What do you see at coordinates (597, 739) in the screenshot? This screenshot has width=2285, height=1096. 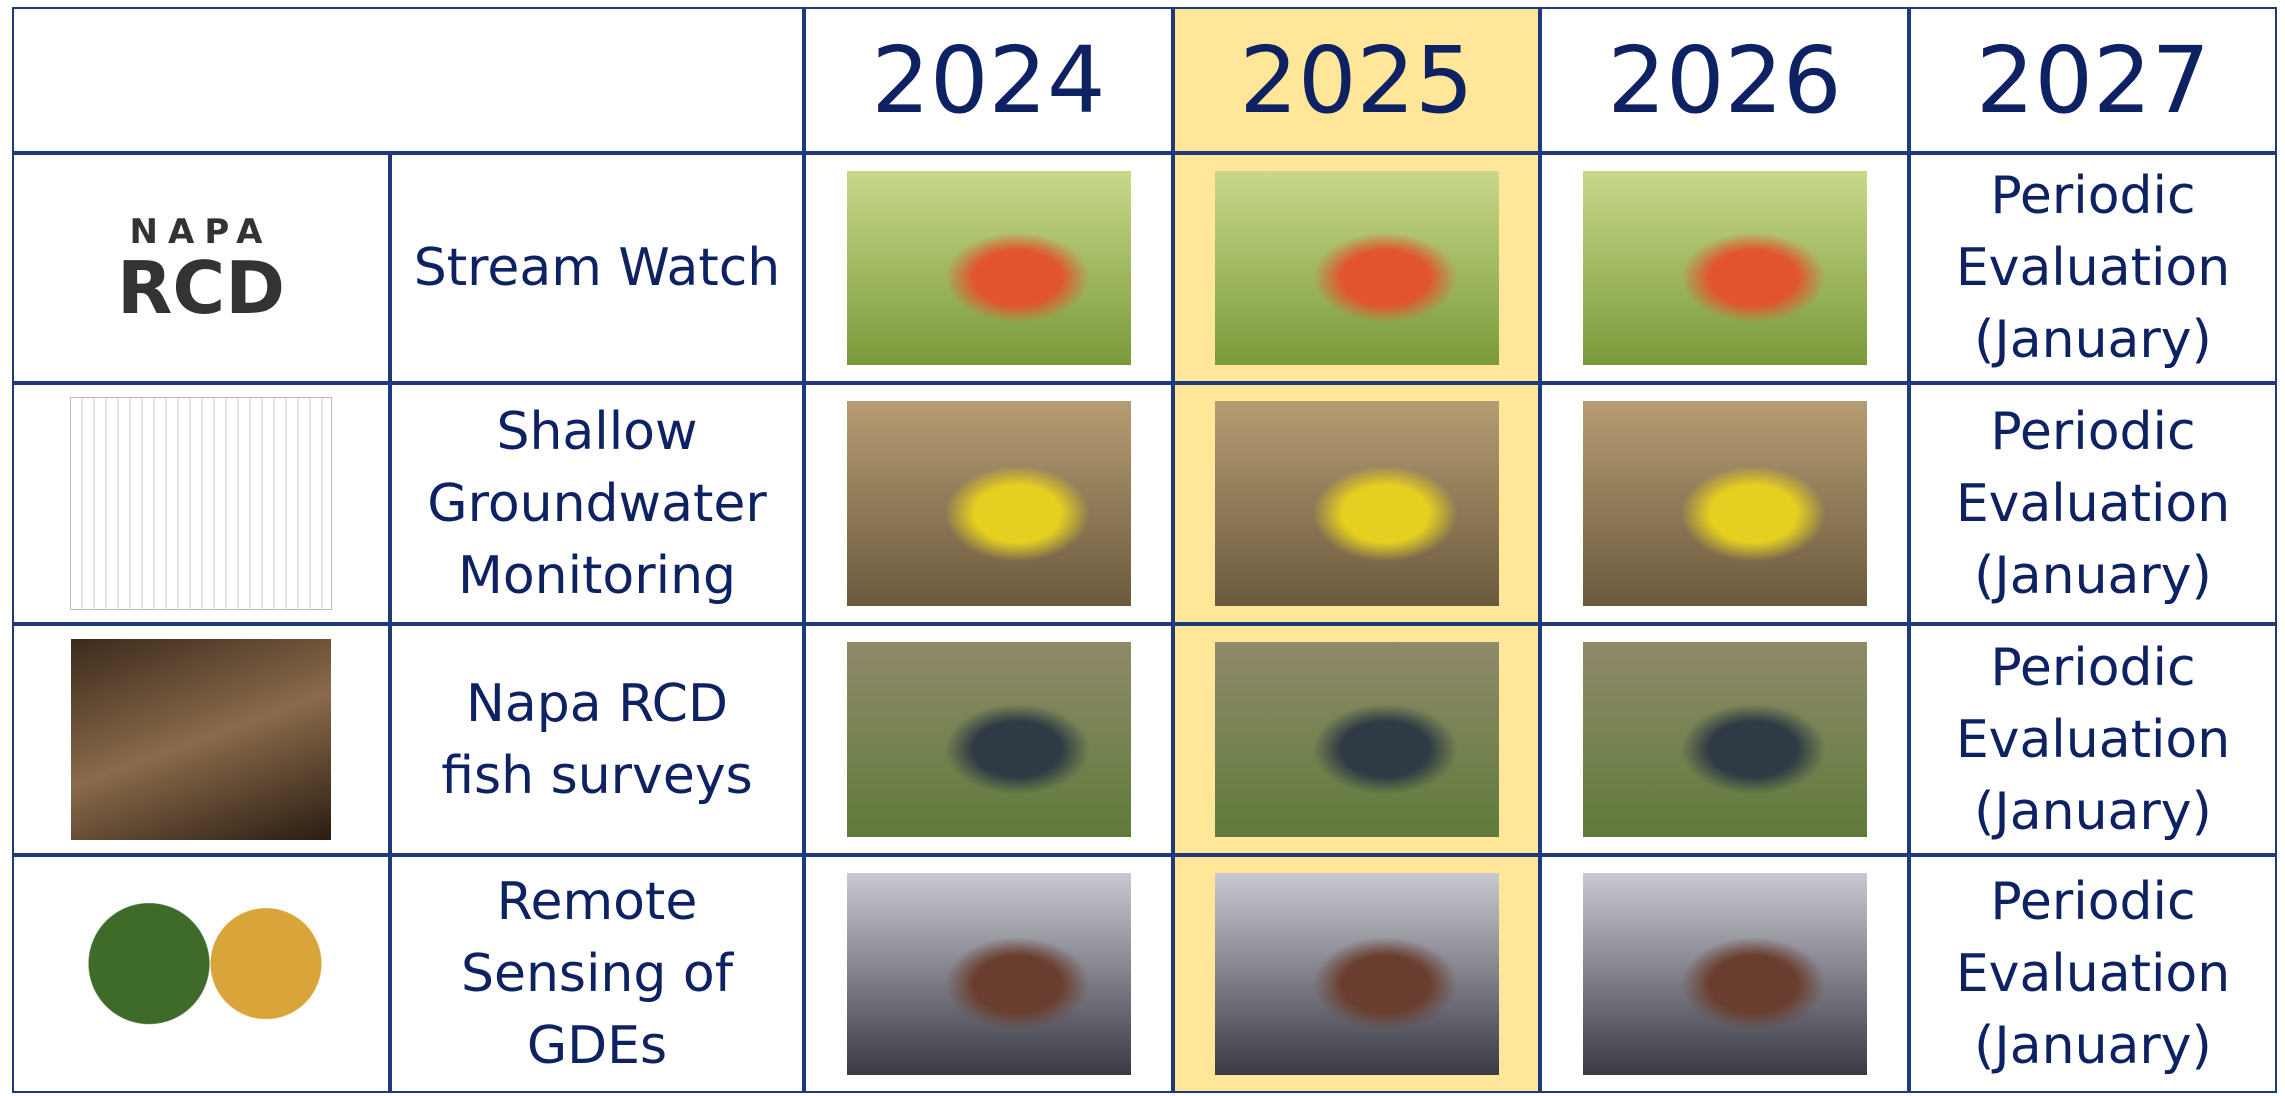 I see `program-name: Napa RCD fish surveys` at bounding box center [597, 739].